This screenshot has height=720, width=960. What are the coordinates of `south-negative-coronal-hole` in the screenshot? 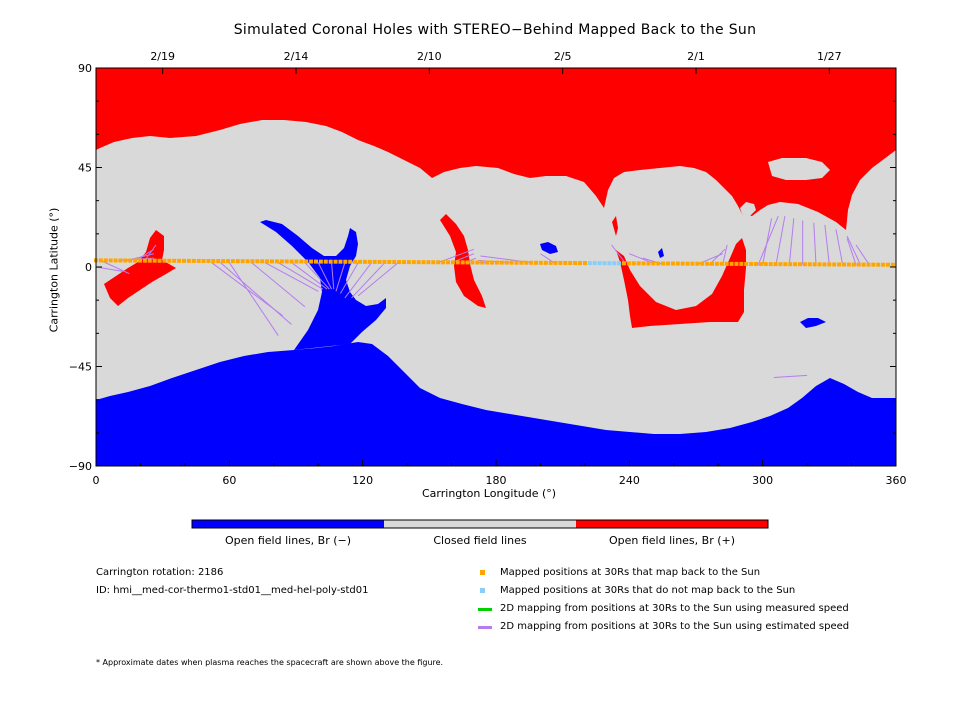 It's located at (496, 404).